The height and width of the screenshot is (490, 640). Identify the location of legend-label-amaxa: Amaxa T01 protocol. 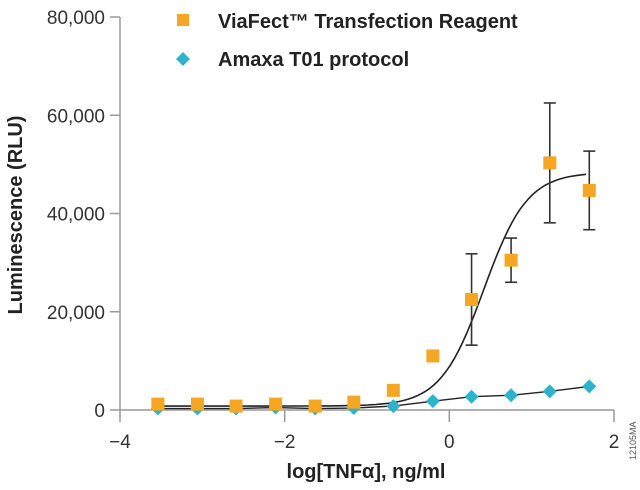
(313, 60).